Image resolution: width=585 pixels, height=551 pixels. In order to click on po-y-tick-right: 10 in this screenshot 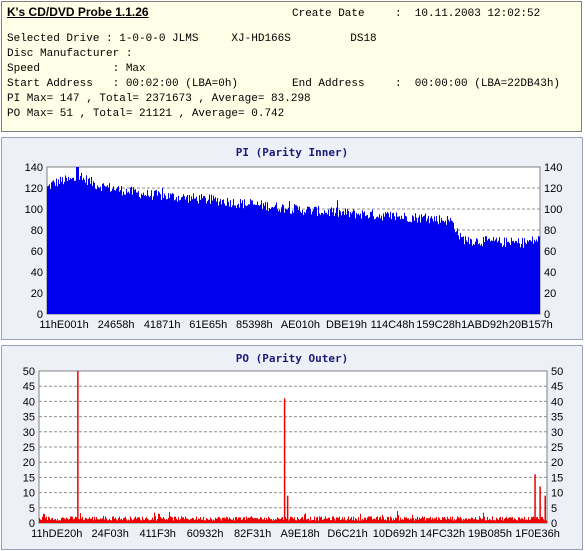, I will do `click(557, 494)`.